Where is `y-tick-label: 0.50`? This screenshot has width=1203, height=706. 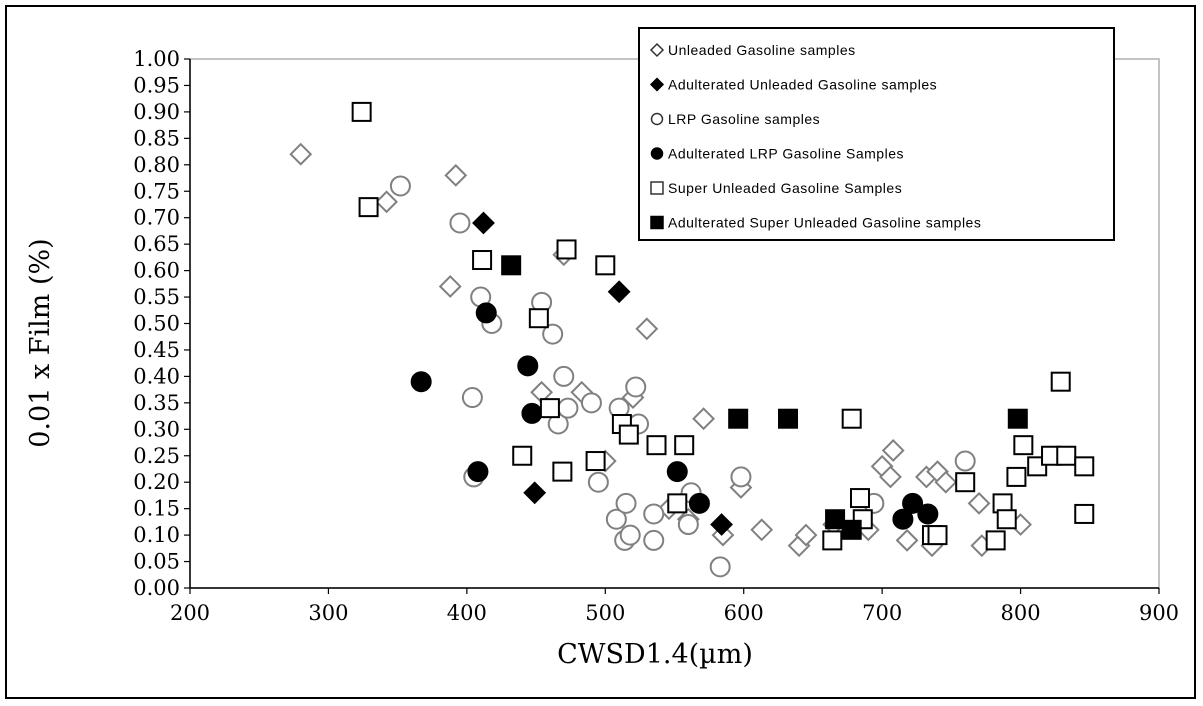 y-tick-label: 0.50 is located at coordinates (156, 324).